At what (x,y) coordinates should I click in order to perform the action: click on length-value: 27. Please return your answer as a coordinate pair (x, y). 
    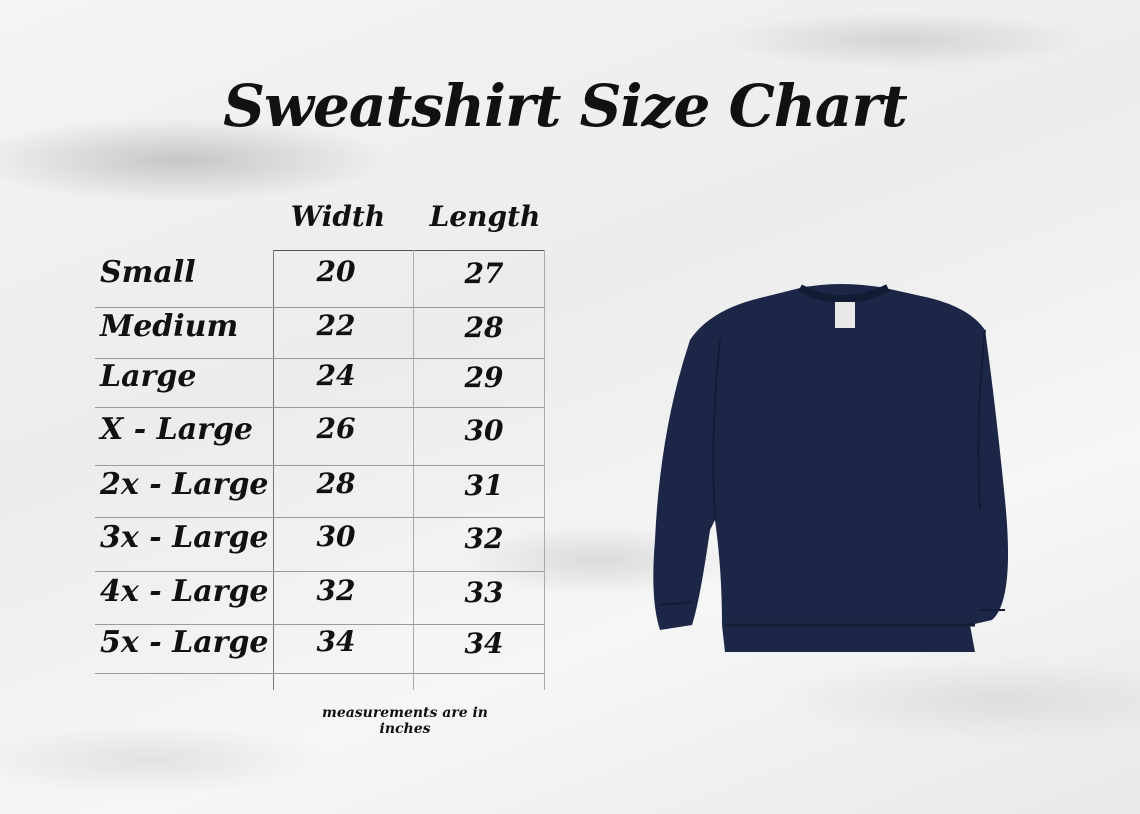
    Looking at the image, I should click on (484, 273).